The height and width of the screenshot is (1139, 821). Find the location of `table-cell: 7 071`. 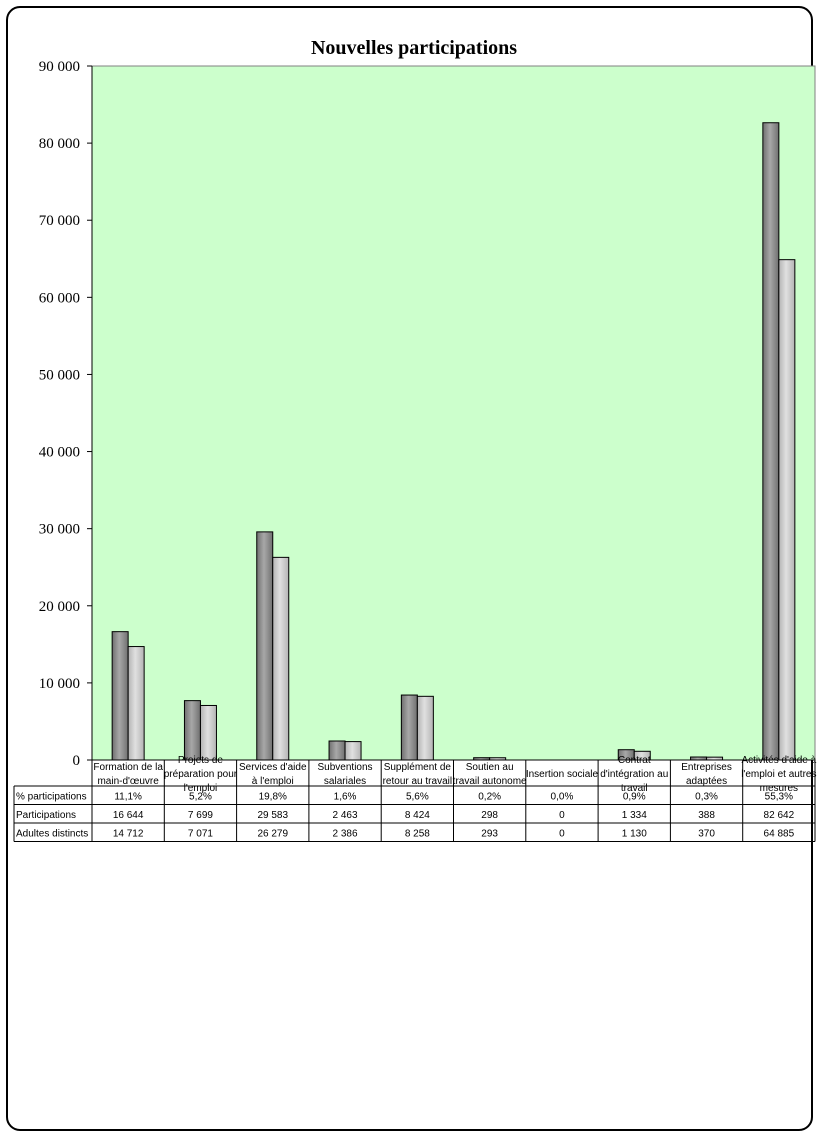

table-cell: 7 071 is located at coordinates (200, 833).